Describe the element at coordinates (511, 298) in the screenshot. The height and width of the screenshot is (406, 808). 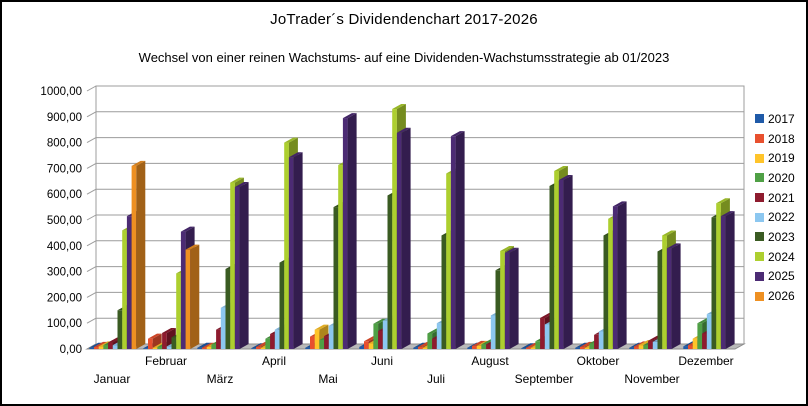
I see `bar-2025-August` at that location.